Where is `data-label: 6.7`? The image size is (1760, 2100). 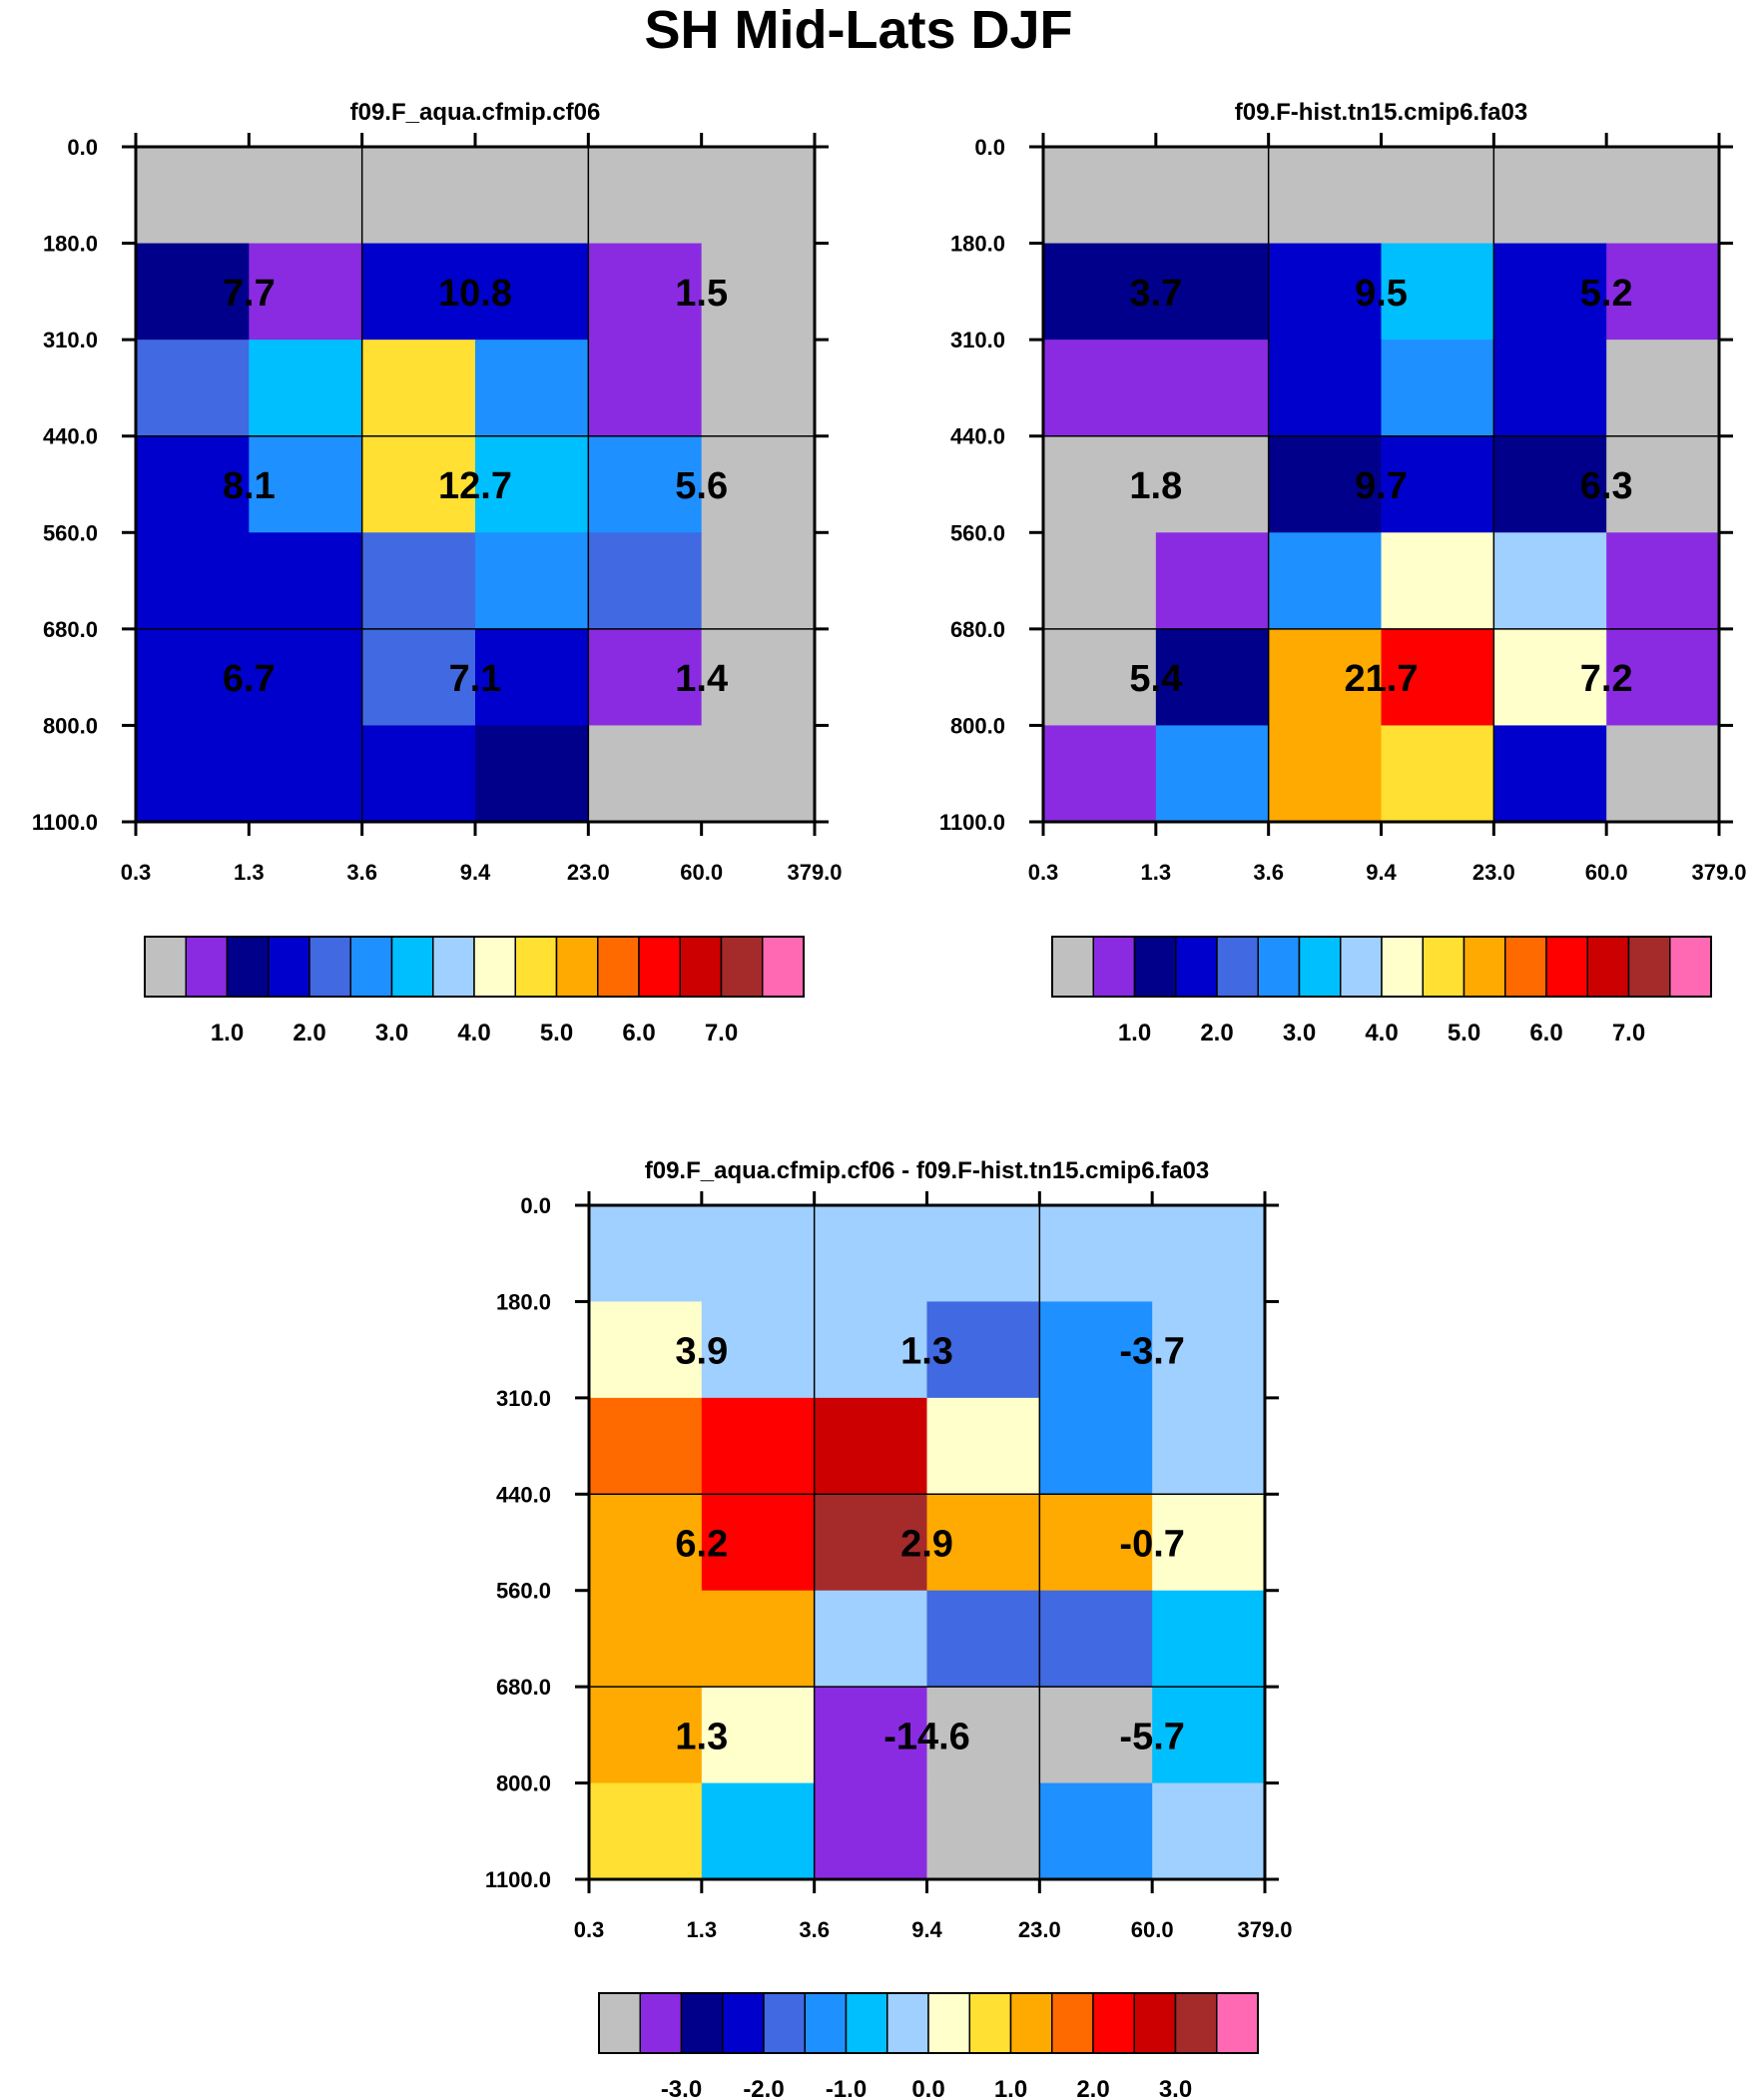 data-label: 6.7 is located at coordinates (249, 679).